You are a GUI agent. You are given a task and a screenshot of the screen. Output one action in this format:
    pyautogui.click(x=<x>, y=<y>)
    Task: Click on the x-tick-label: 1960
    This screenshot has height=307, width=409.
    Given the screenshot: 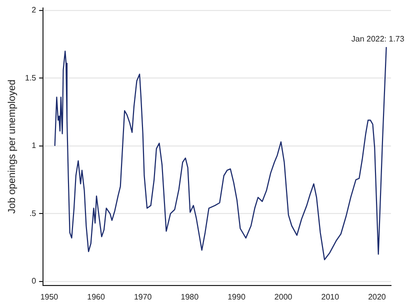 What is the action you would take?
    pyautogui.click(x=96, y=297)
    